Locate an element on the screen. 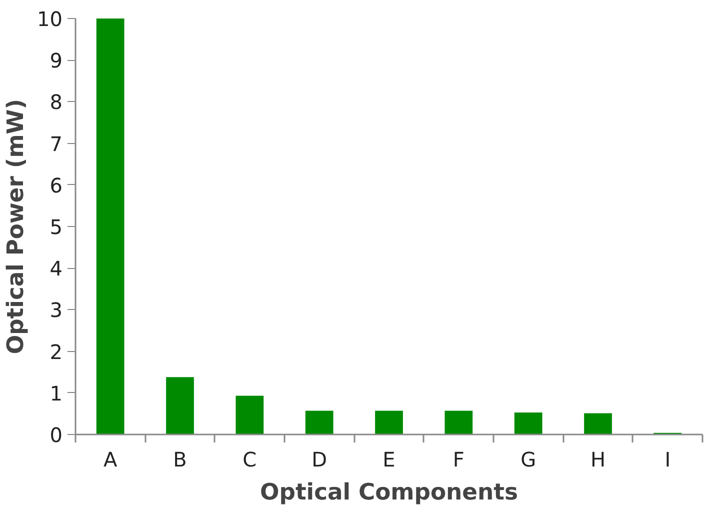 This screenshot has height=508, width=712. y-tick-label: 8 is located at coordinates (56, 102).